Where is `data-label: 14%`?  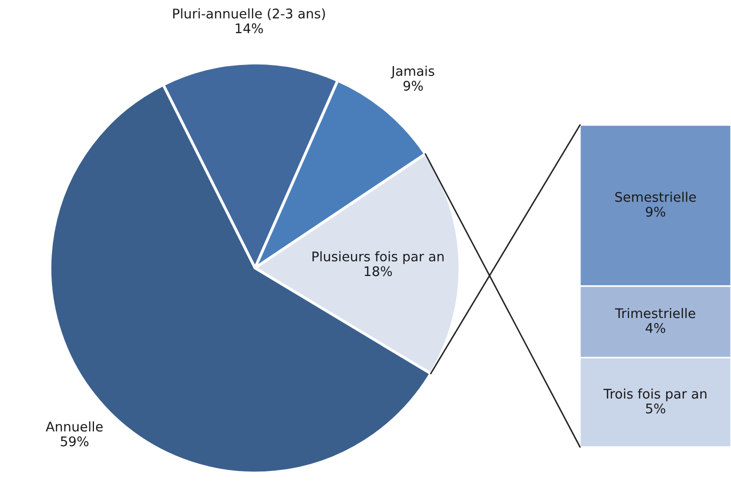 data-label: 14% is located at coordinates (249, 28).